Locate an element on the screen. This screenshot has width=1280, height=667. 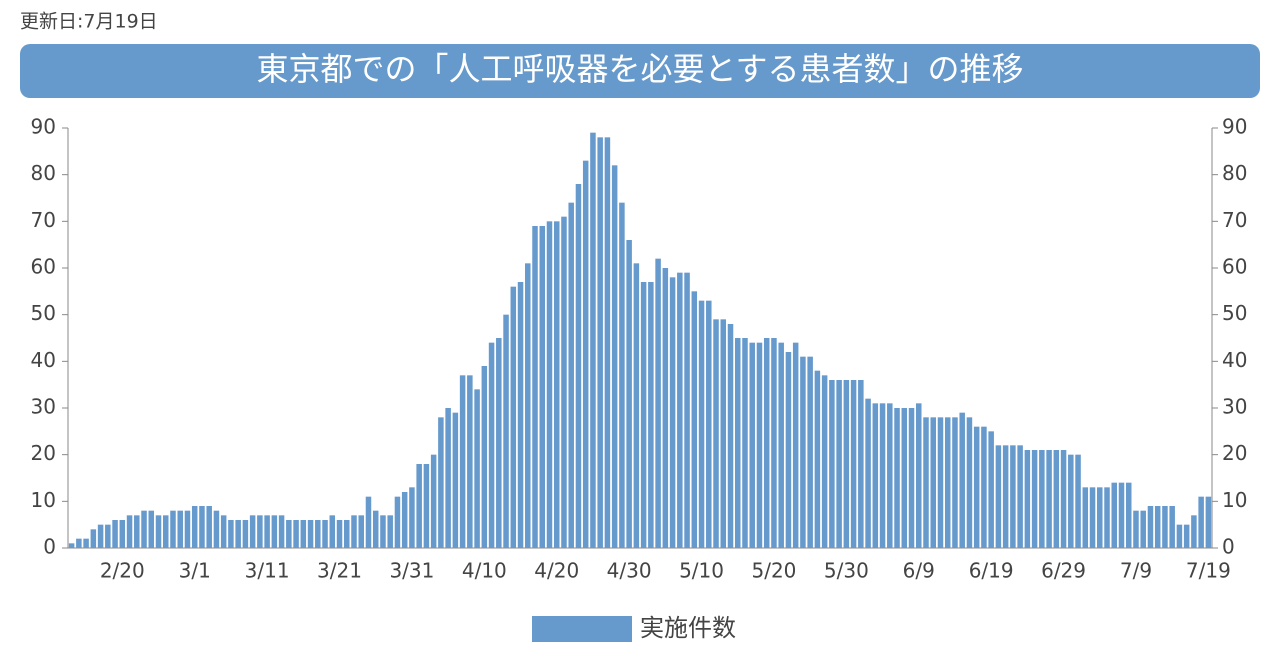
y2-tick-label: 40 is located at coordinates (1234, 360).